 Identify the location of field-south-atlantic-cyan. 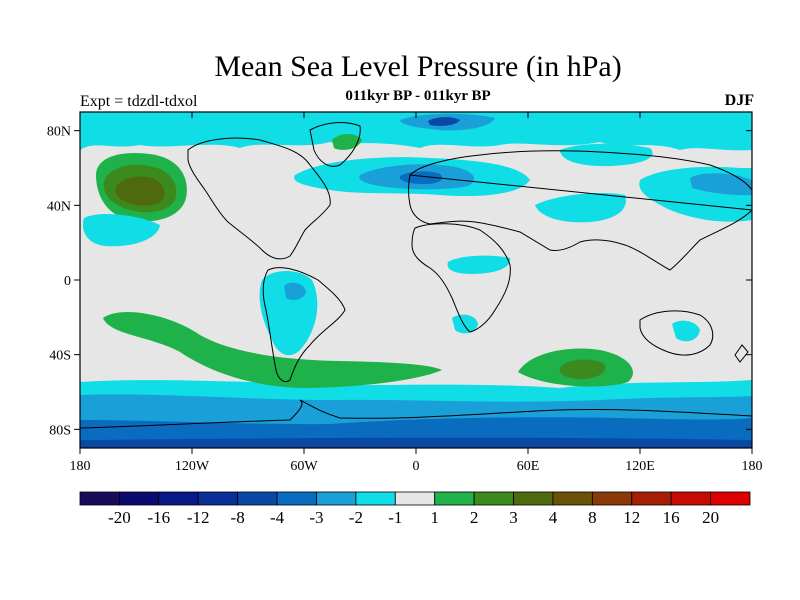
(465, 324).